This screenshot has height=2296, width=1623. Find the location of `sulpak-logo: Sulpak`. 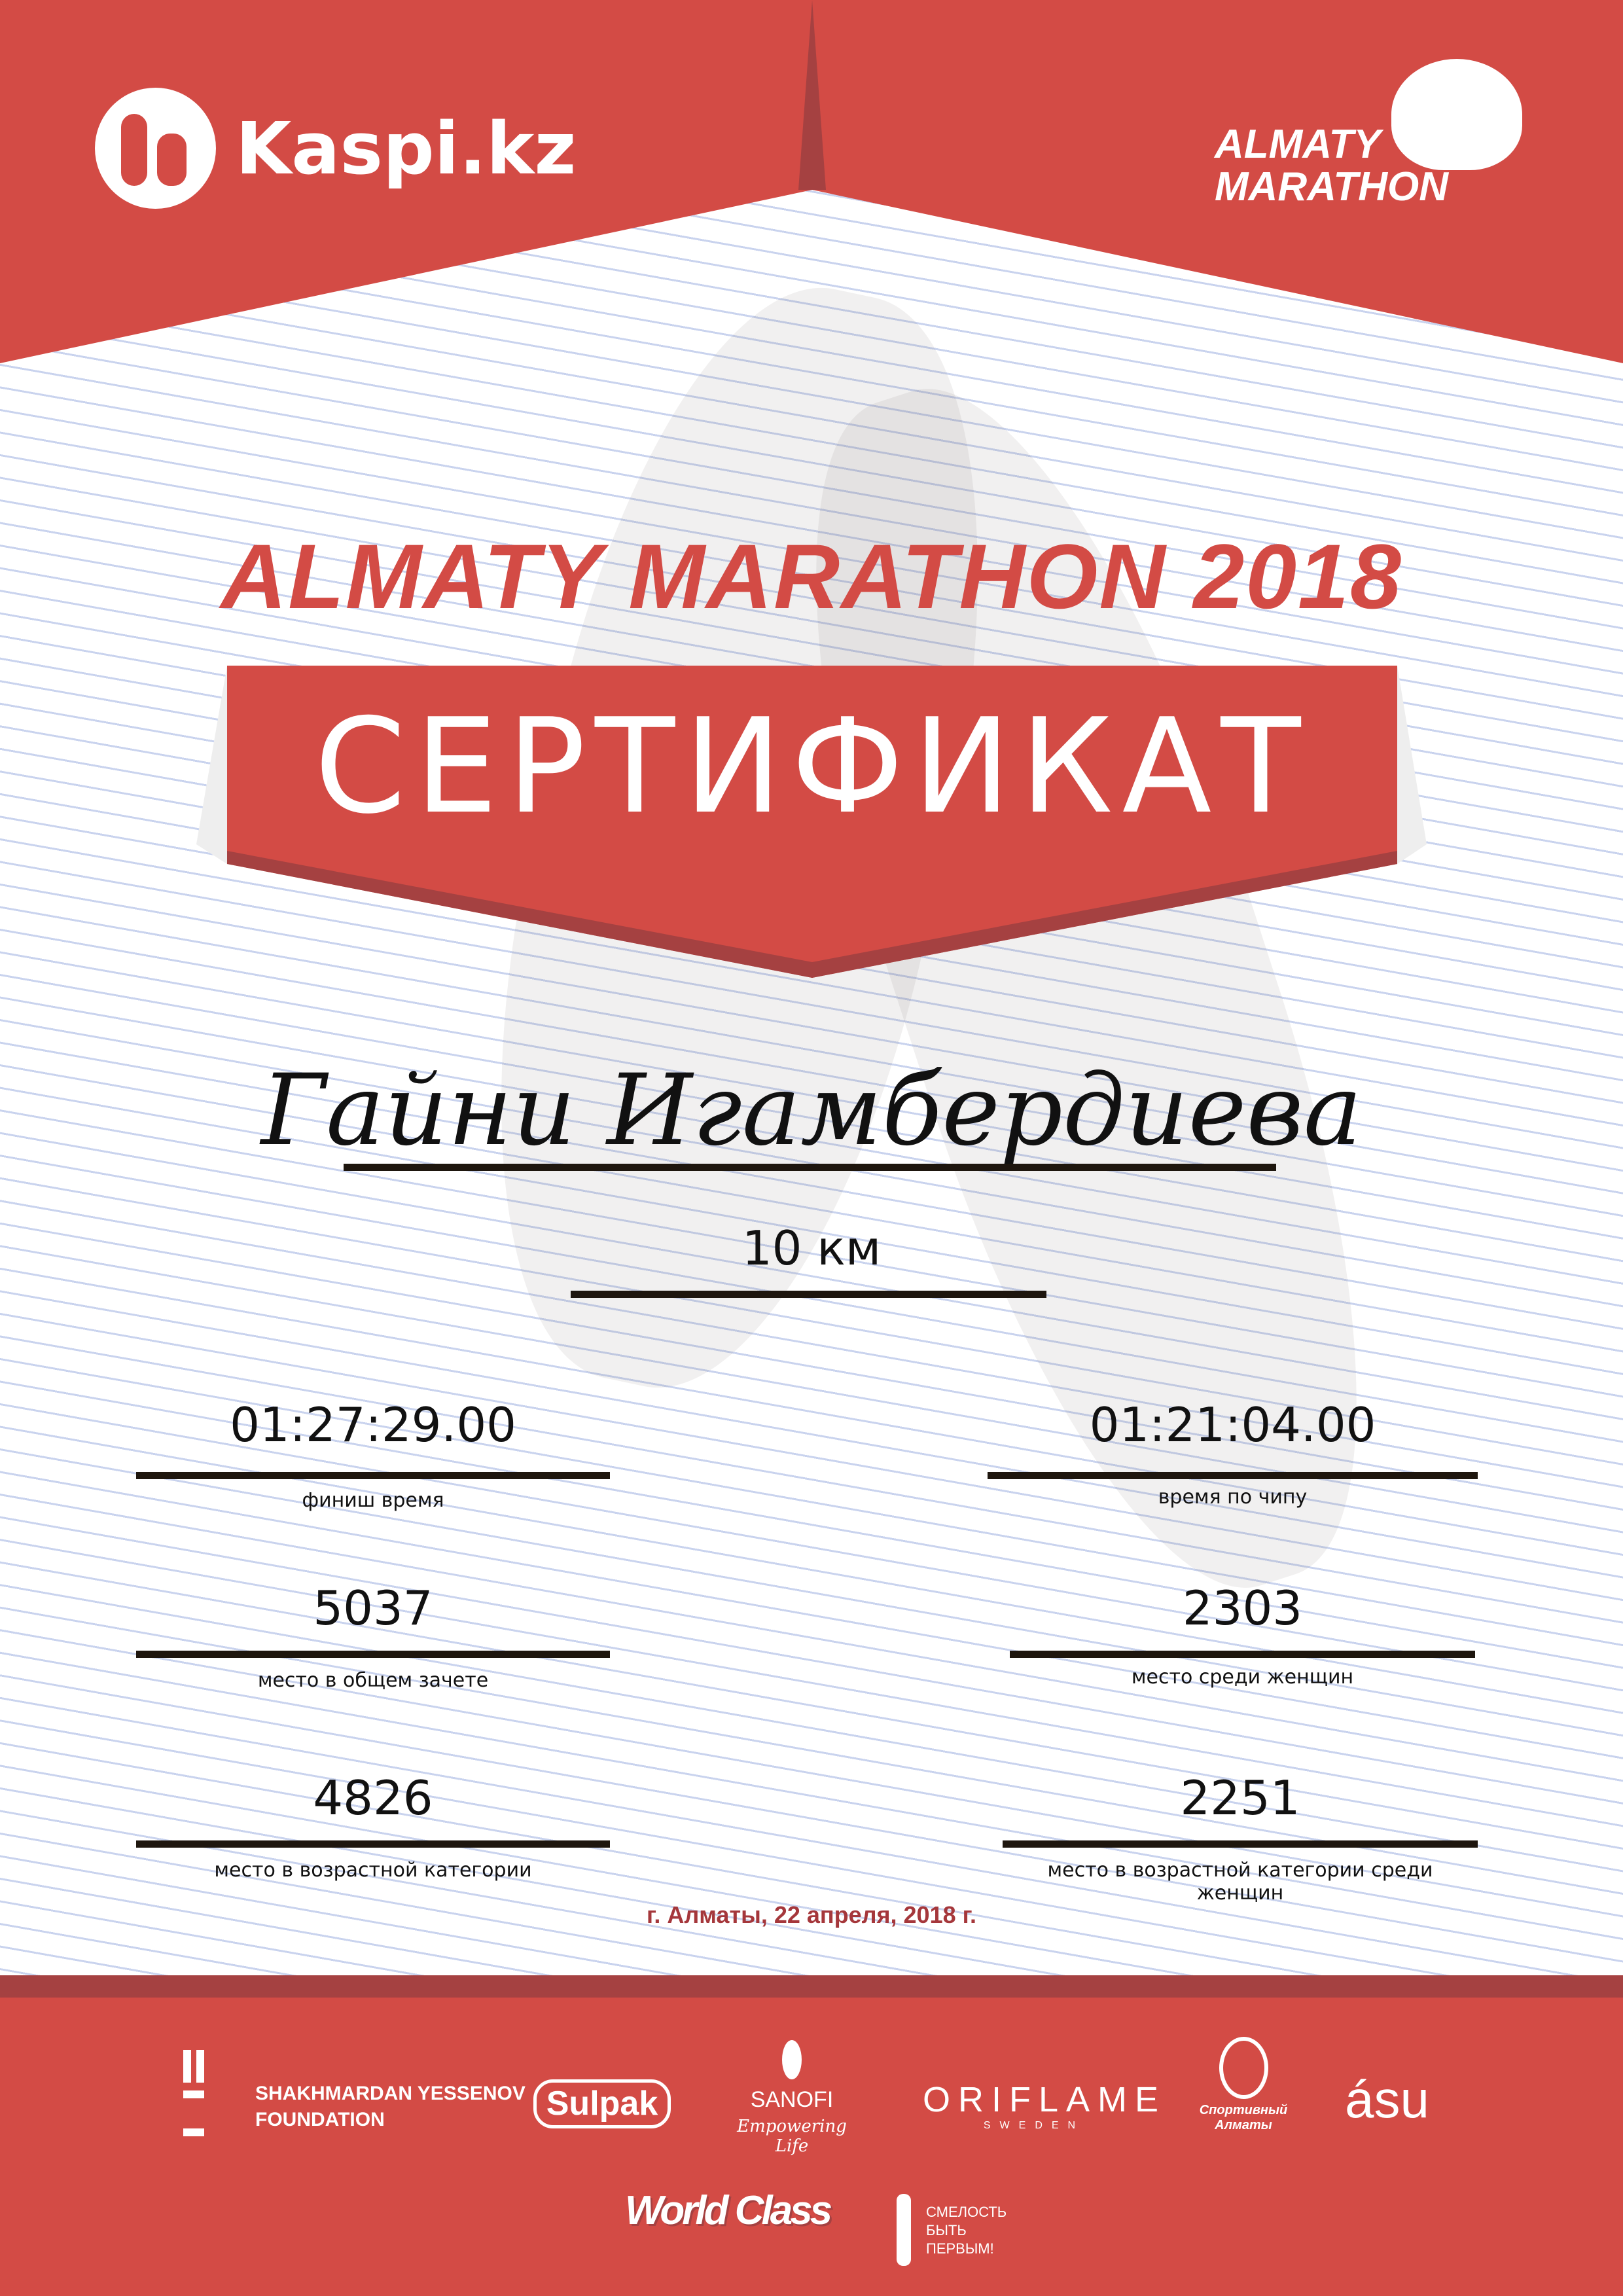

sulpak-logo: Sulpak is located at coordinates (602, 2103).